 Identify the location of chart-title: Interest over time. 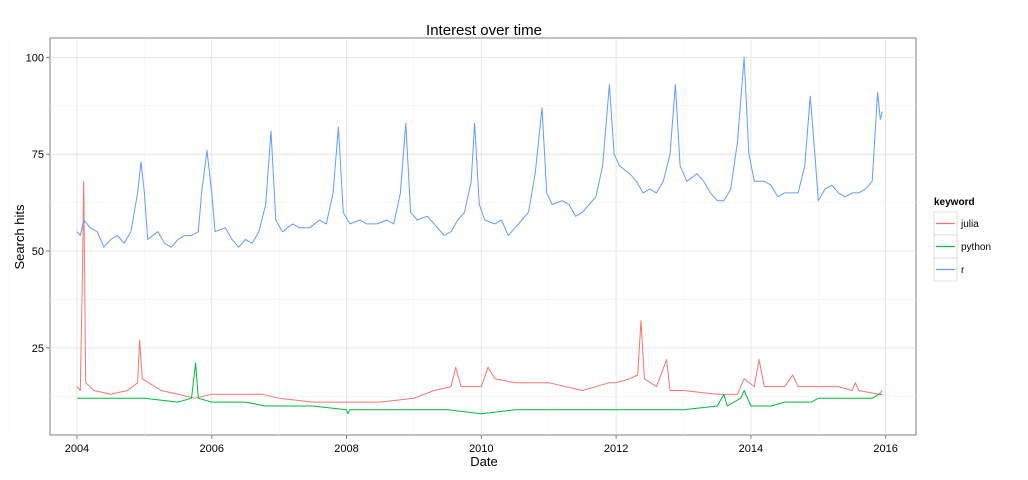
(484, 30).